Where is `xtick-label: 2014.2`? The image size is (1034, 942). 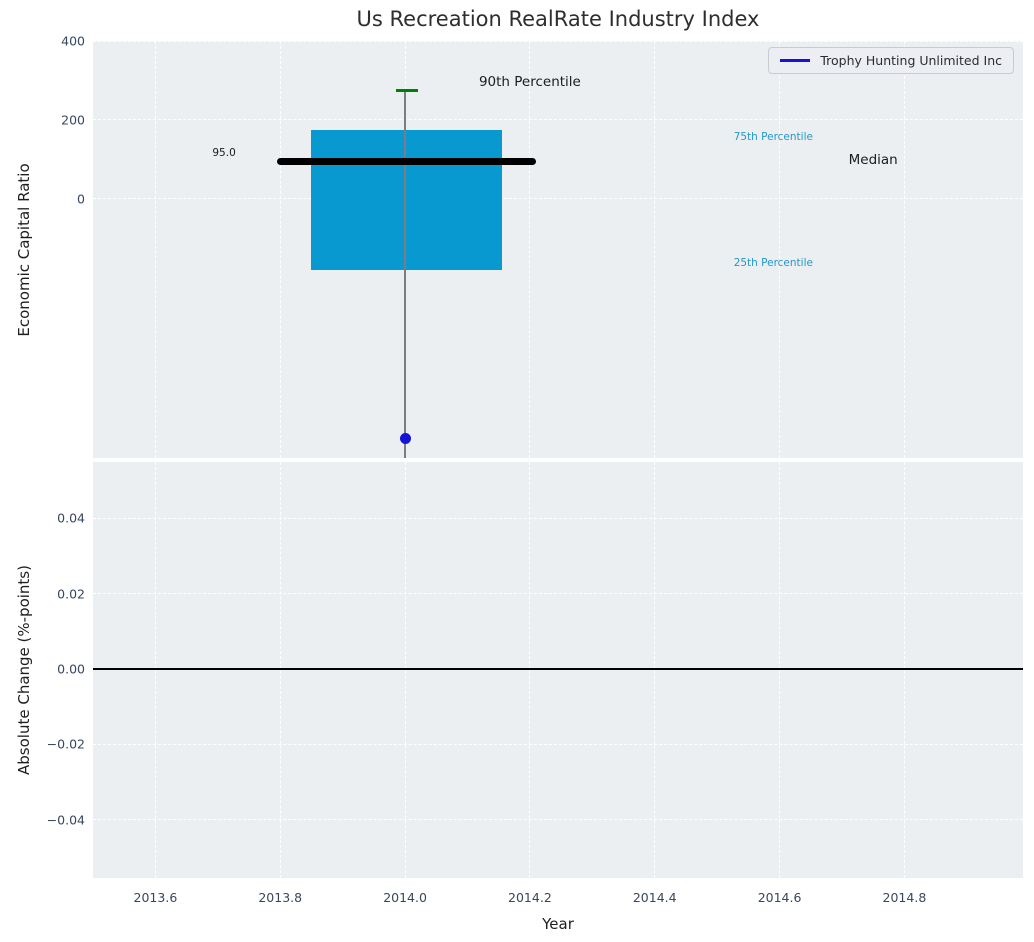
xtick-label: 2014.2 is located at coordinates (530, 897).